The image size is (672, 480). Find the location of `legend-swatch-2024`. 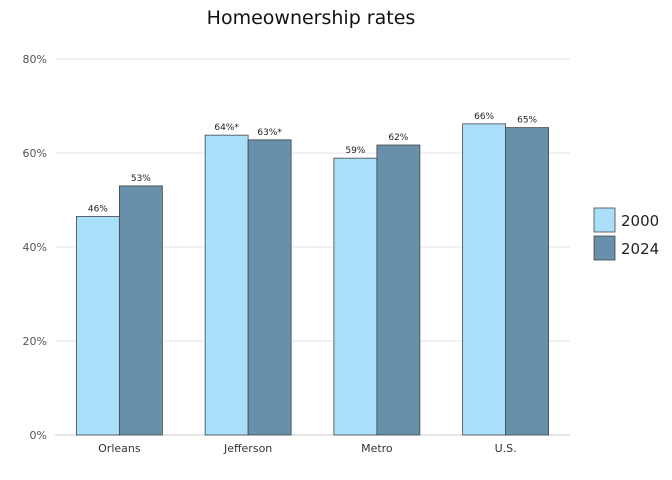

legend-swatch-2024 is located at coordinates (604, 248).